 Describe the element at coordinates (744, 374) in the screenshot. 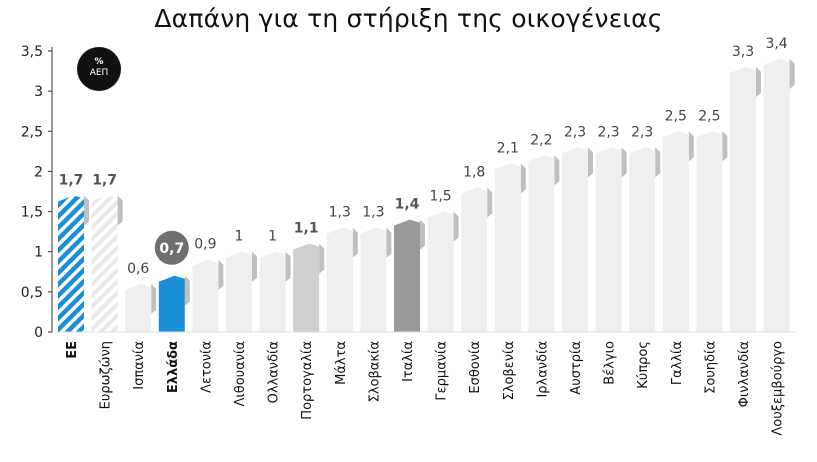

I see `x-category-label: Φινλανδία` at that location.